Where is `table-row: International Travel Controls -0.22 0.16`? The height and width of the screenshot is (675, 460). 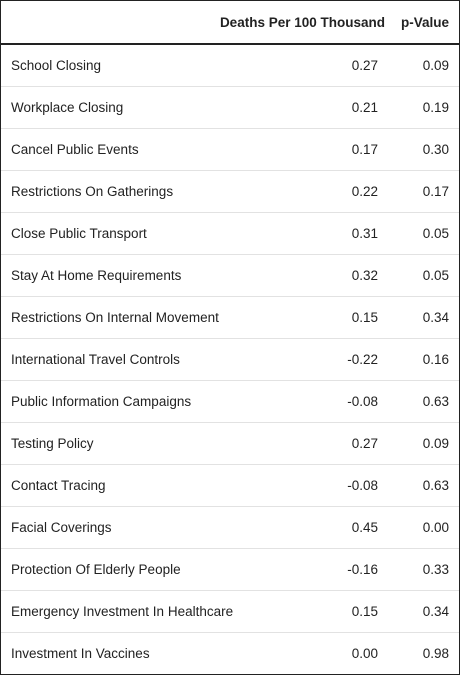
table-row: International Travel Controls -0.22 0.16 is located at coordinates (230, 359).